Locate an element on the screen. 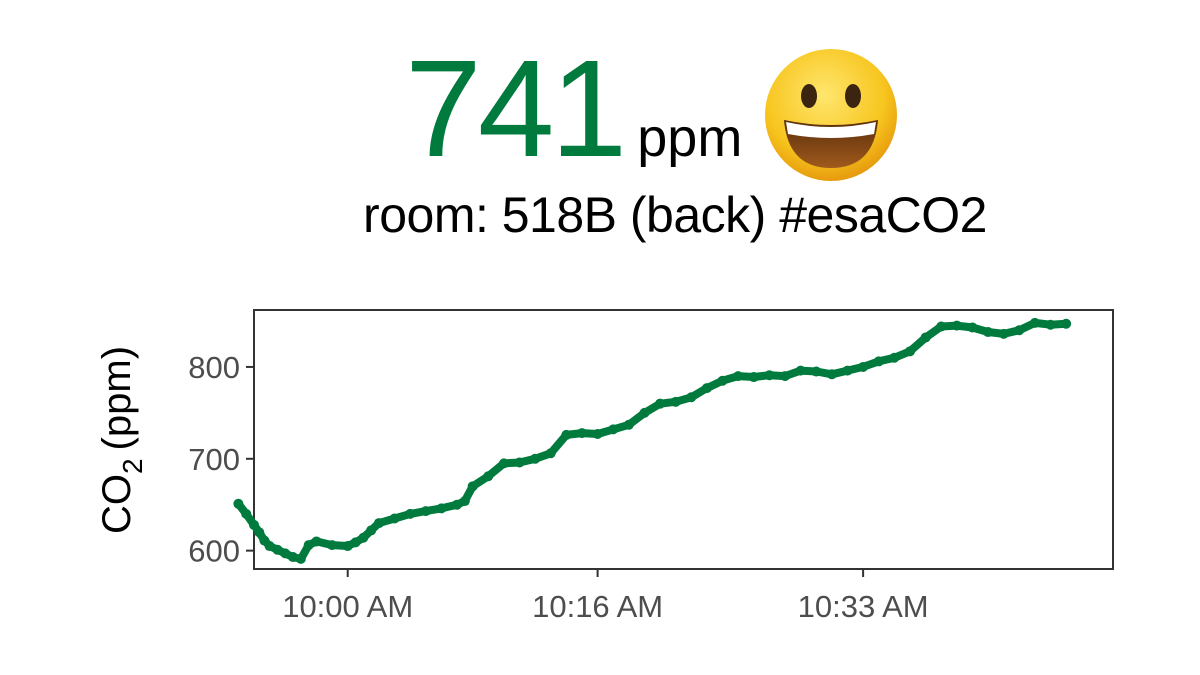 The height and width of the screenshot is (675, 1200). room-label: room: 518B (back) #esaCO2 is located at coordinates (675, 215).